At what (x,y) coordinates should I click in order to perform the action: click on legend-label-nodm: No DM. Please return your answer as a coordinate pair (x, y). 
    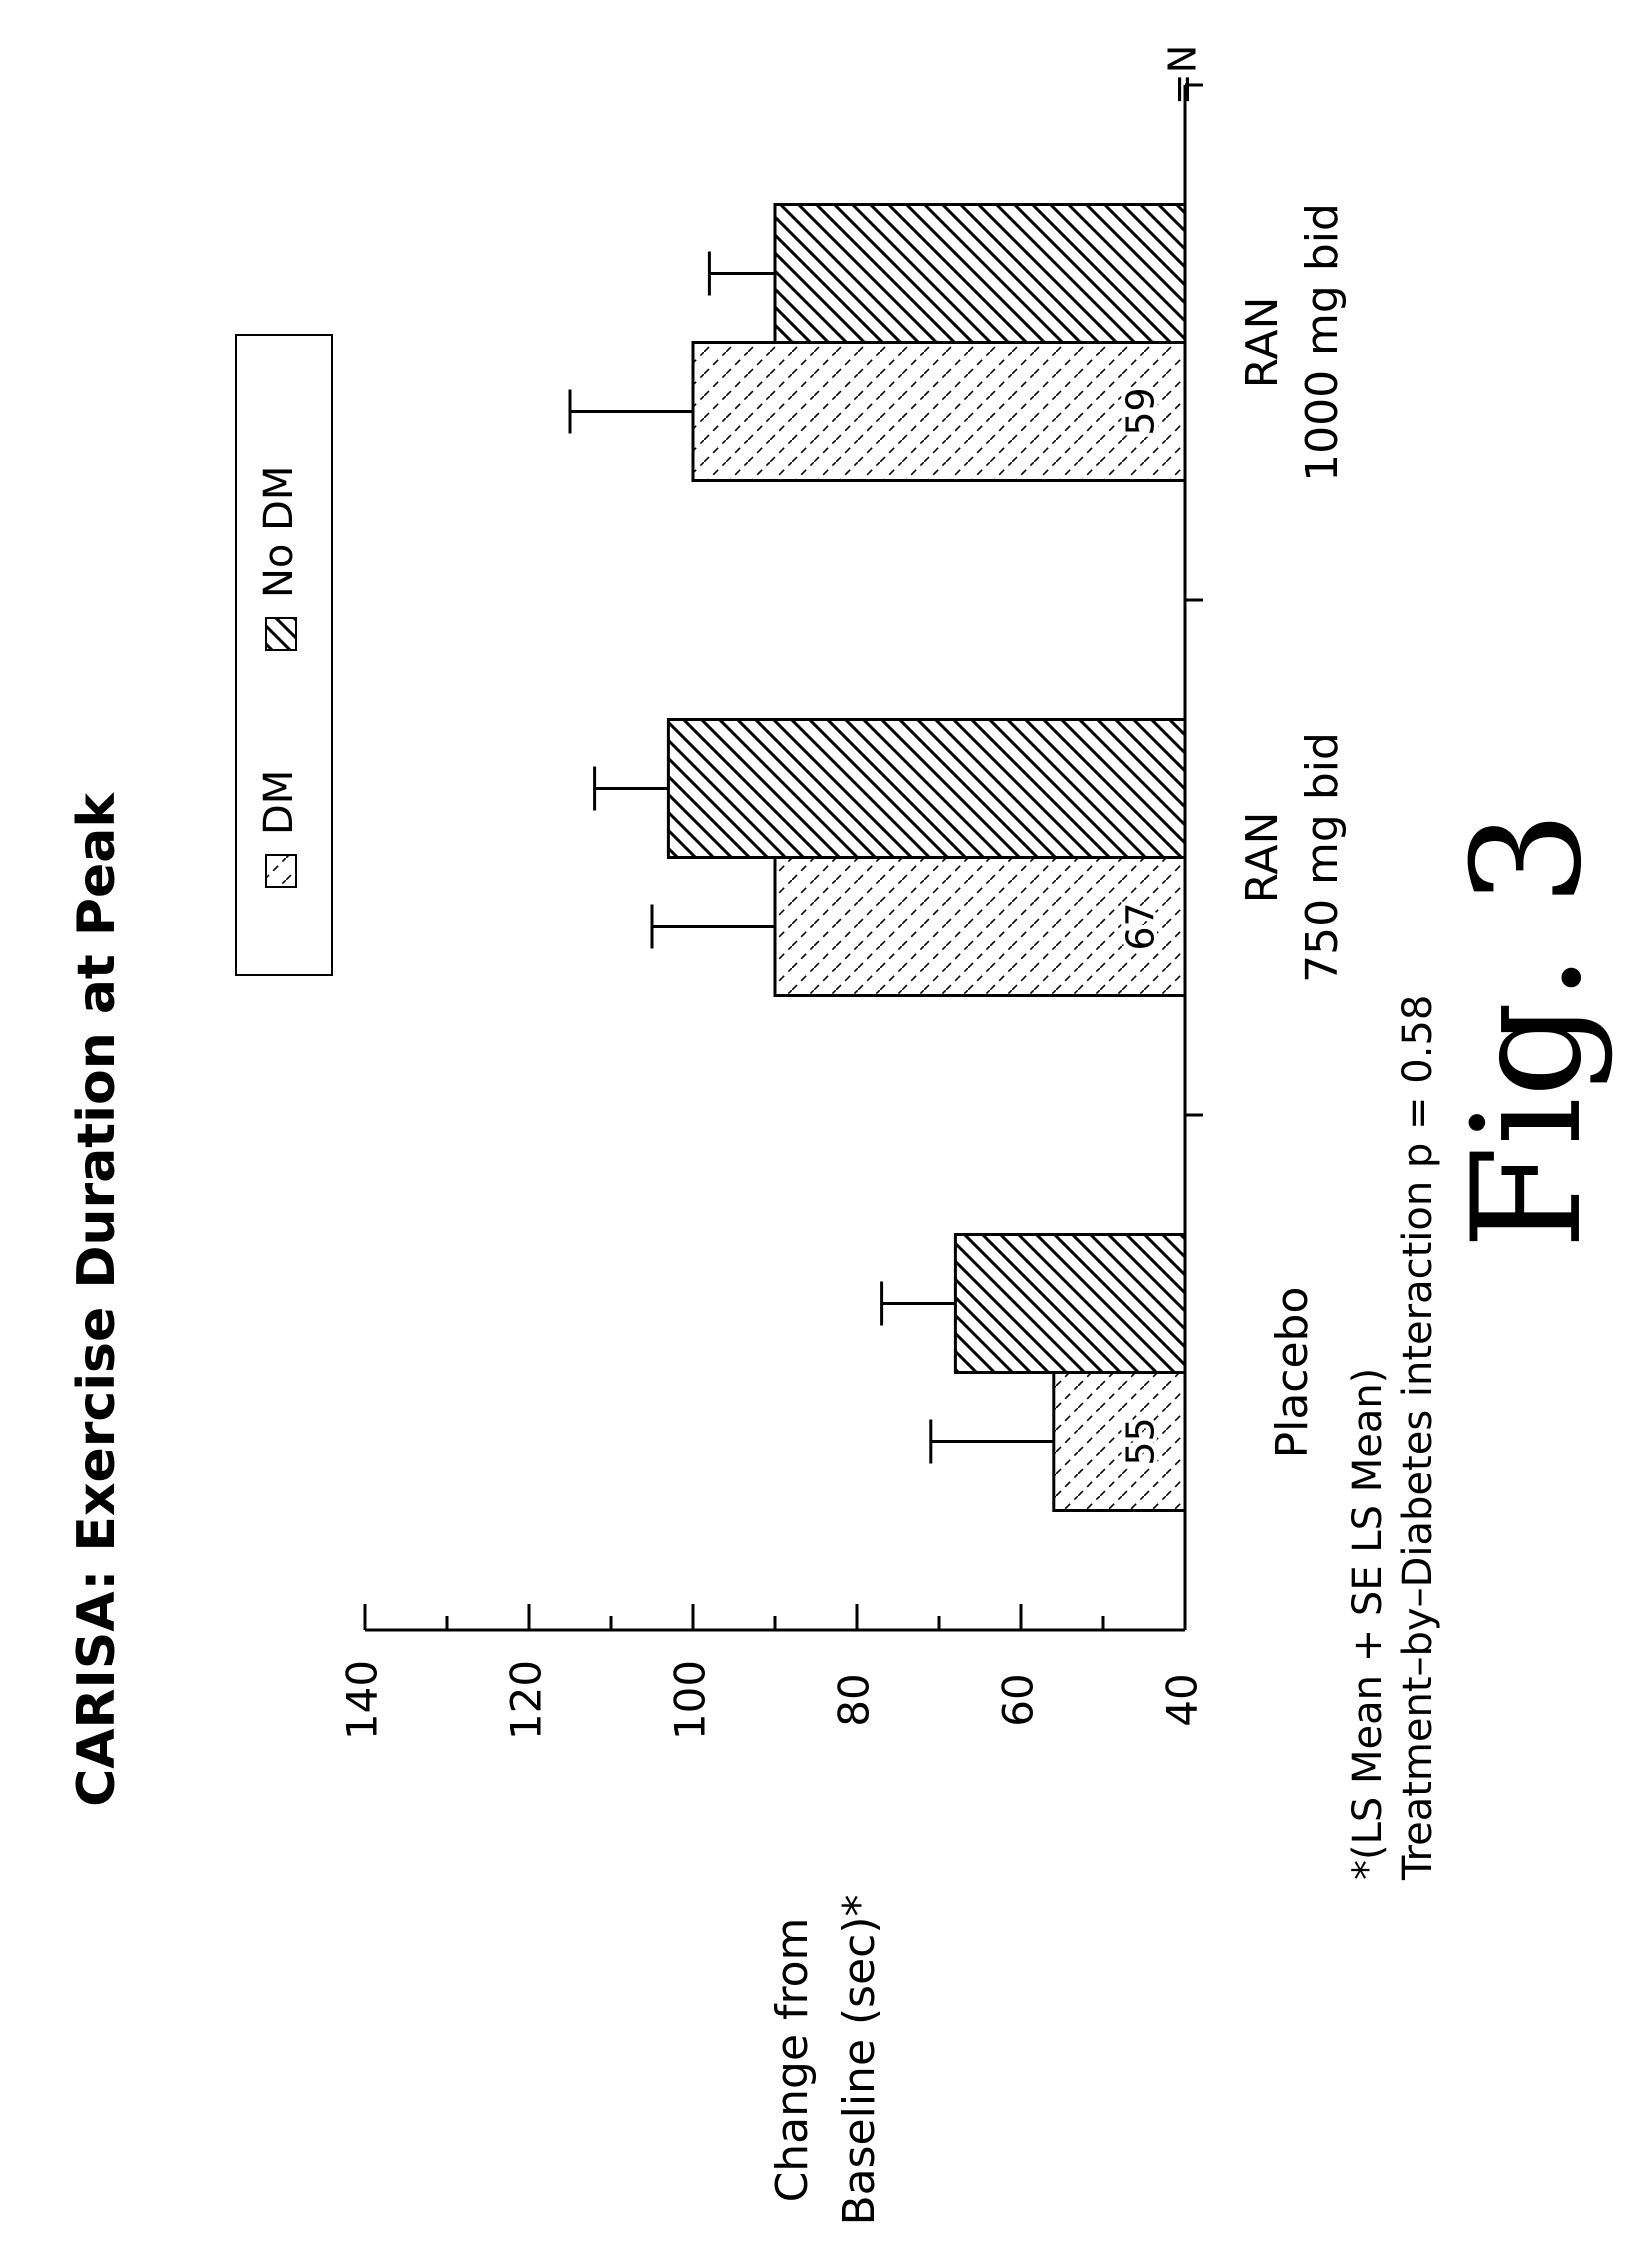
    Looking at the image, I should click on (279, 532).